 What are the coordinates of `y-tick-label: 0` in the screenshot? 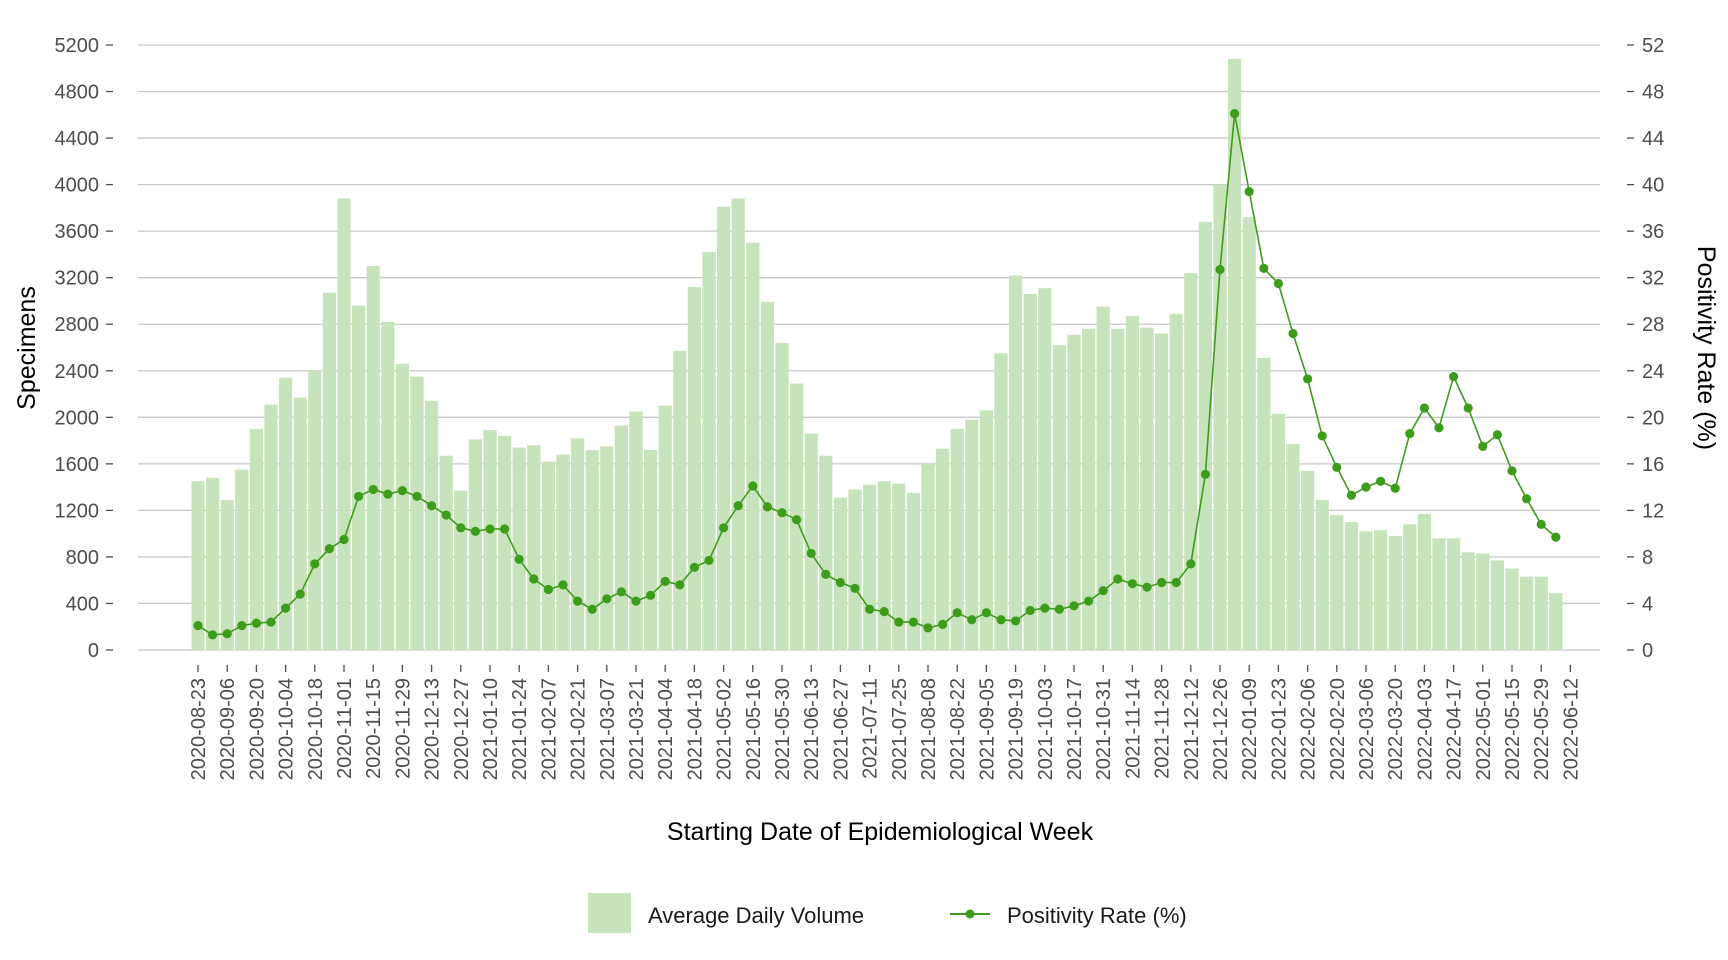 It's located at (93, 651).